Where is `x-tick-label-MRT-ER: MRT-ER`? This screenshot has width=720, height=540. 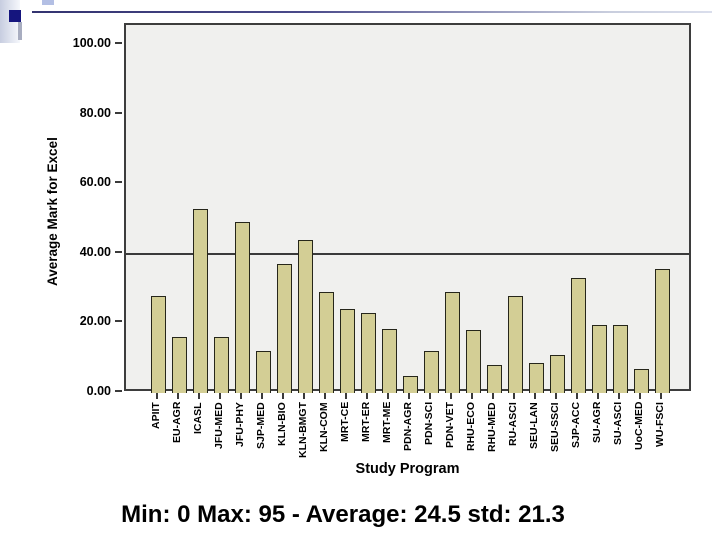 x-tick-label-MRT-ER: MRT-ER is located at coordinates (365, 421).